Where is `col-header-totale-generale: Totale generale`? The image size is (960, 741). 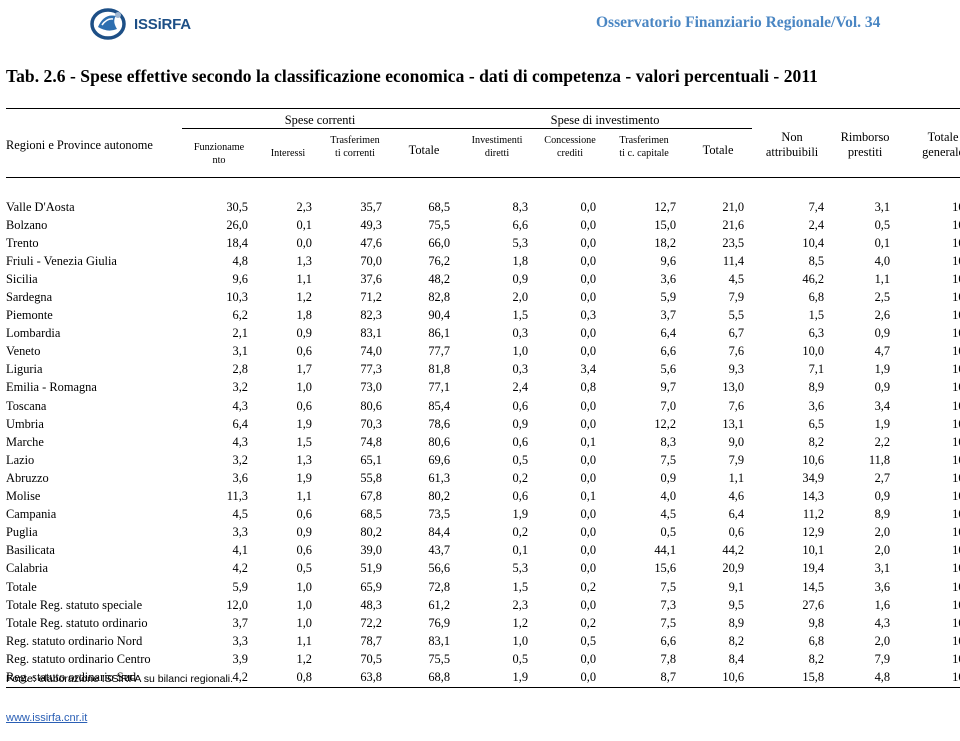 col-header-totale-generale: Totale generale is located at coordinates (929, 143).